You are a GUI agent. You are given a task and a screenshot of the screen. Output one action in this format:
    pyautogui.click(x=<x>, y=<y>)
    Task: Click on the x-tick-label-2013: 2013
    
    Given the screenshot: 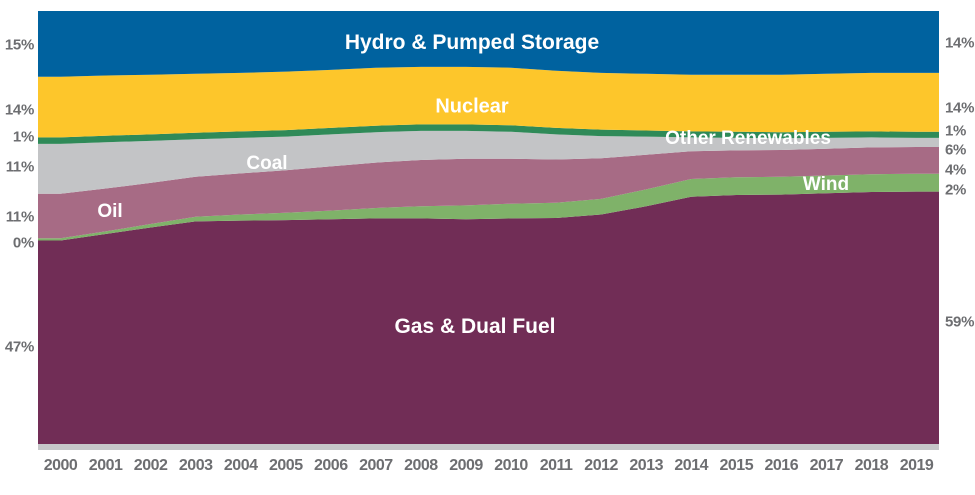 What is the action you would take?
    pyautogui.click(x=646, y=465)
    